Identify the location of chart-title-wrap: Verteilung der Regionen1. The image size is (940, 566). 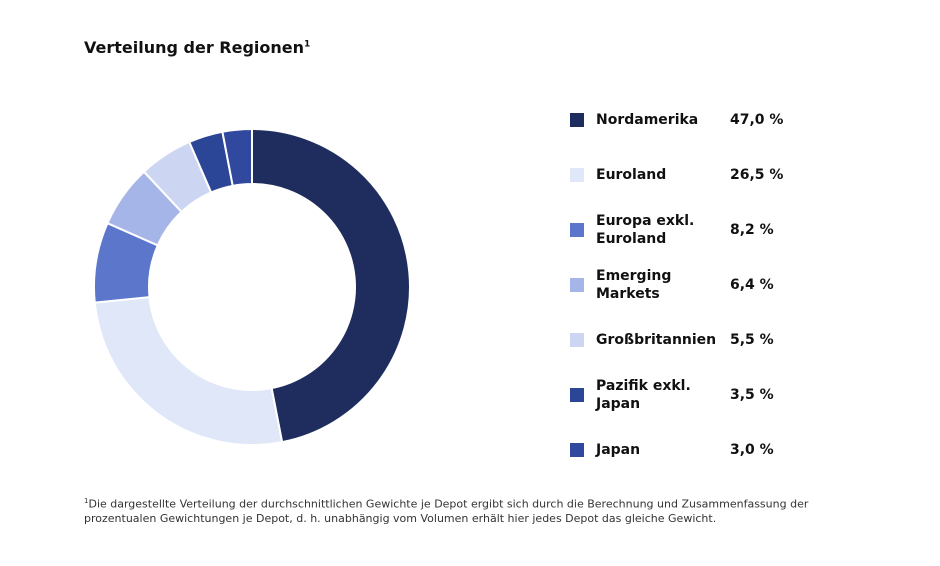
(197, 47).